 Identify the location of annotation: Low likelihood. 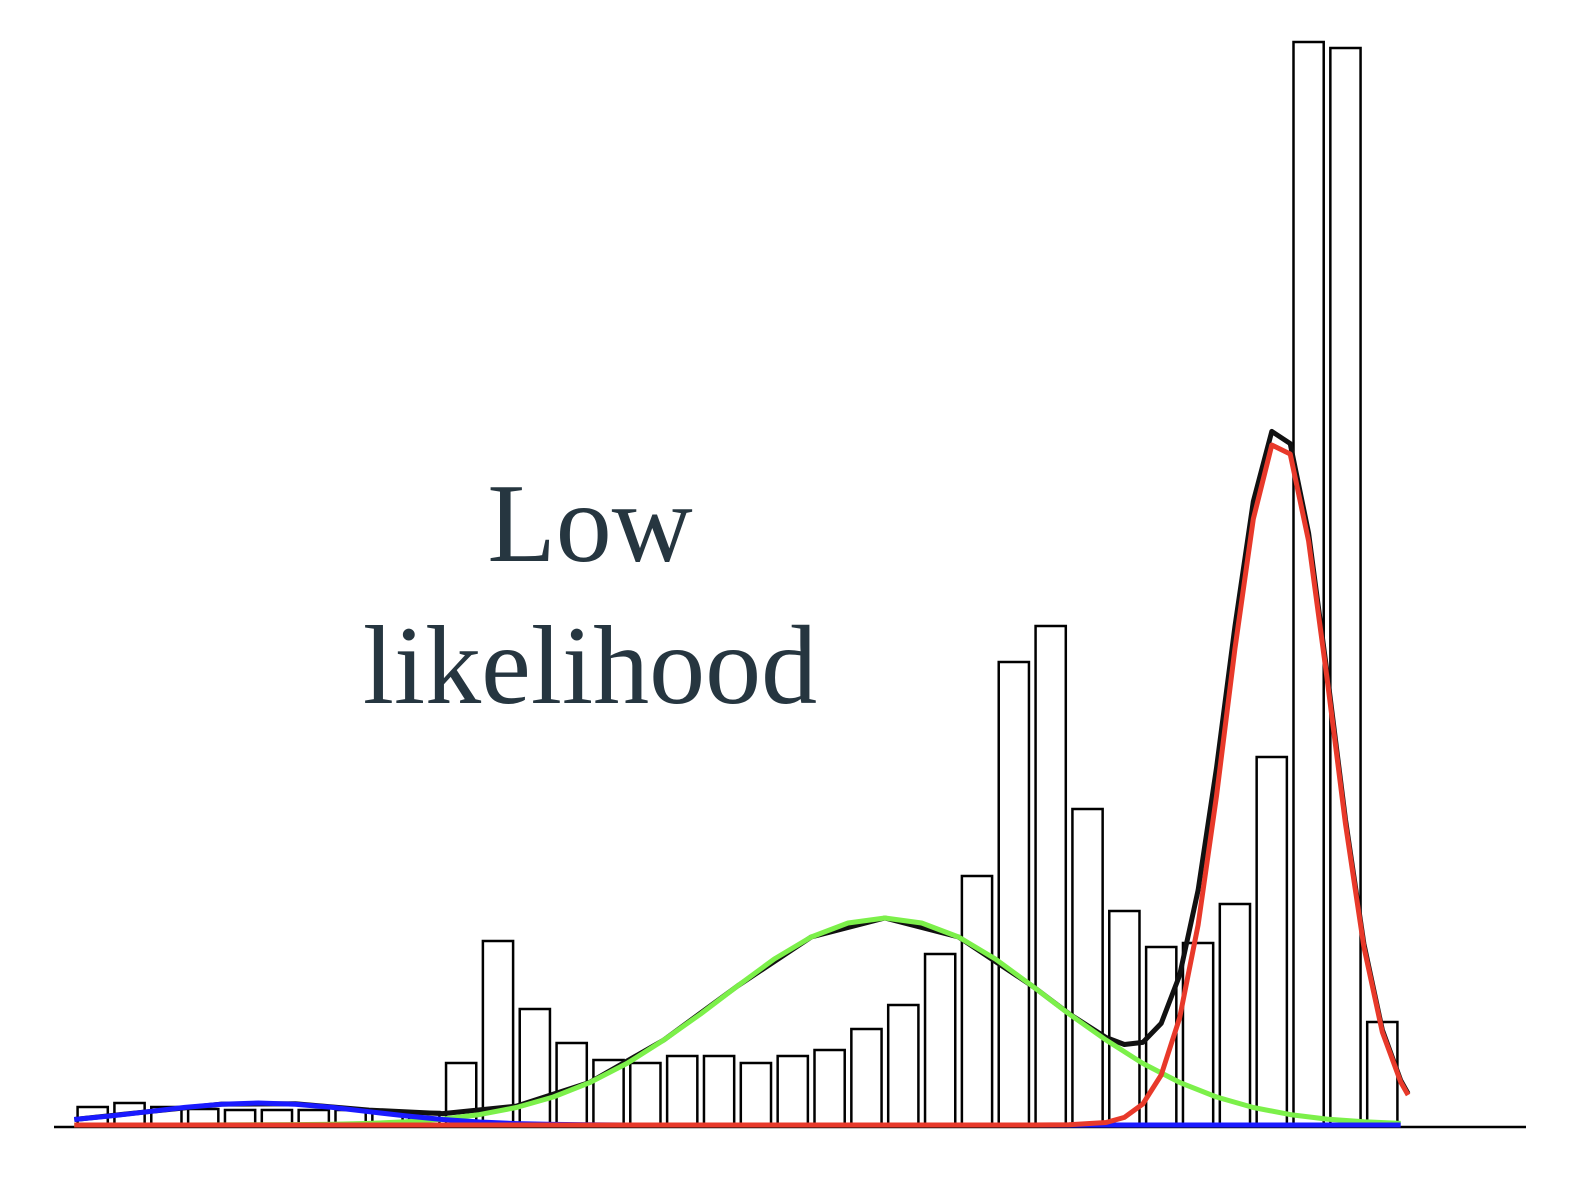
(590, 595).